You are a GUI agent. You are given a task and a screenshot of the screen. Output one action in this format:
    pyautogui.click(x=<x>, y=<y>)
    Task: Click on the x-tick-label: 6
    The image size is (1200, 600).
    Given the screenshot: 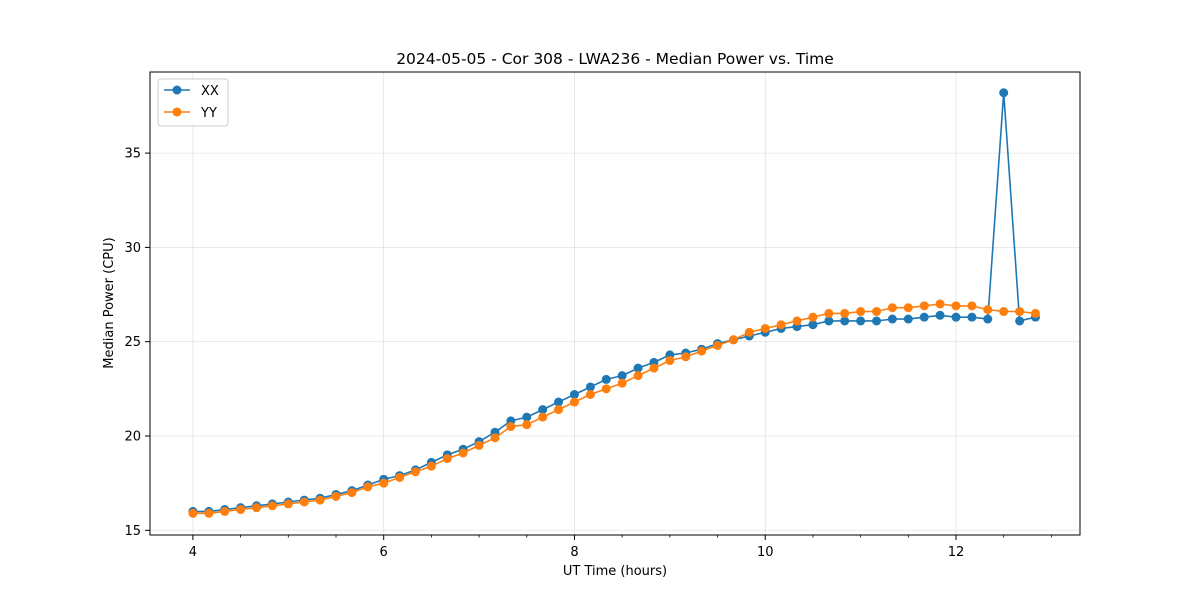 What is the action you would take?
    pyautogui.click(x=384, y=552)
    